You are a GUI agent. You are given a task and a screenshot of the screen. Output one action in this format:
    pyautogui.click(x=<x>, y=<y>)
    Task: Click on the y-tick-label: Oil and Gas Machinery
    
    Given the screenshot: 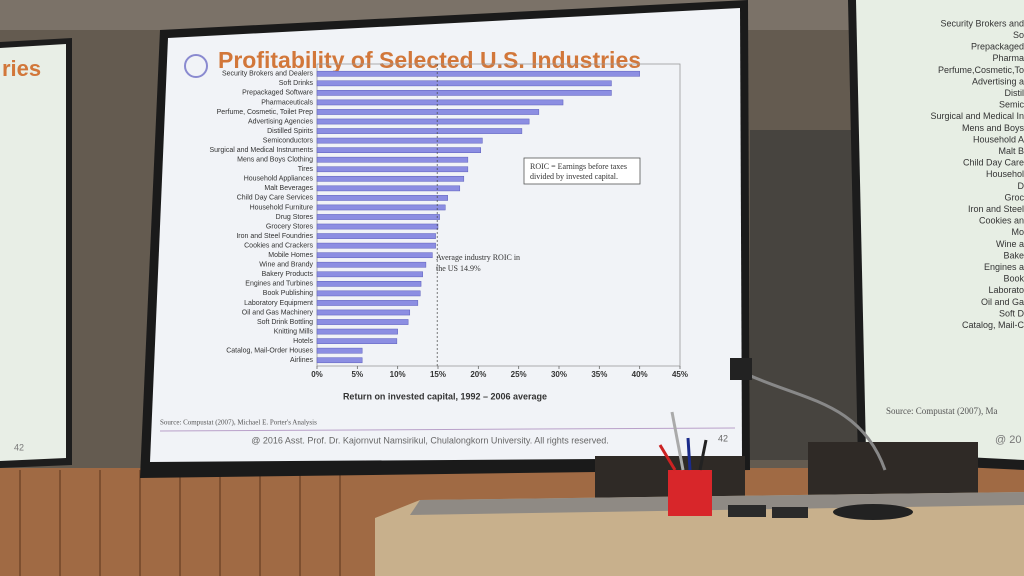 What is the action you would take?
    pyautogui.click(x=278, y=312)
    